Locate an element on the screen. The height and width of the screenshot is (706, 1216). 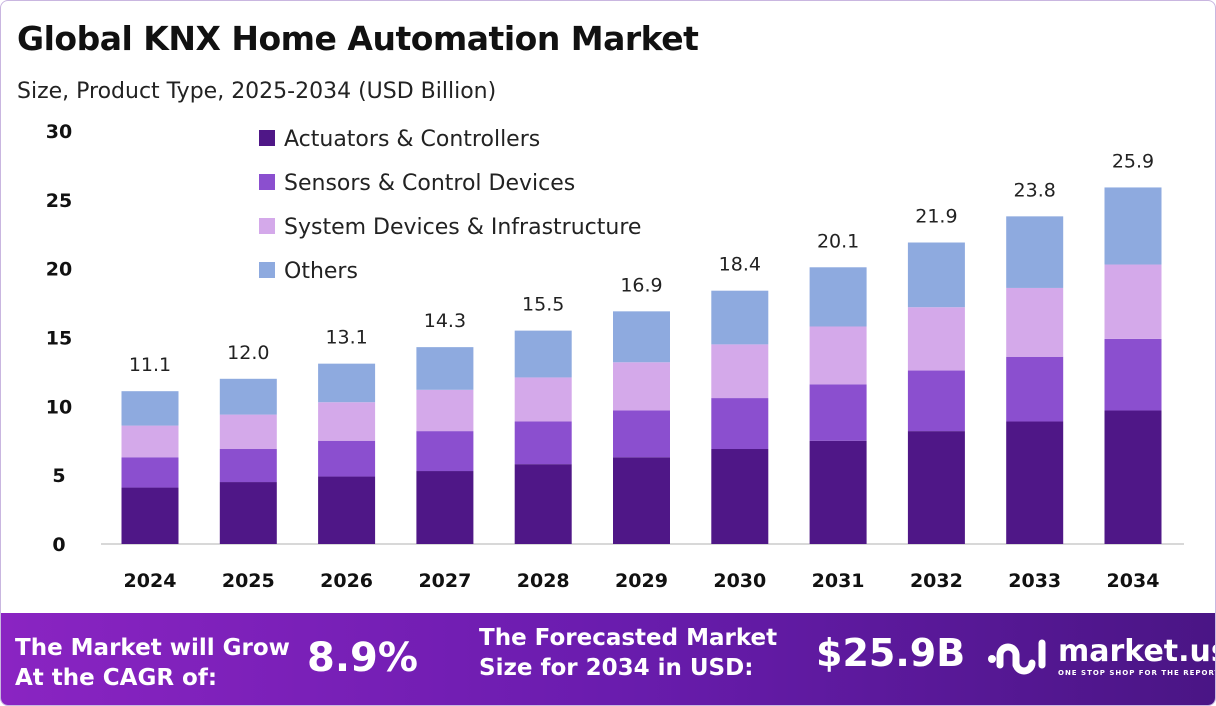
legend-label: System Devices & Infrastructure is located at coordinates (462, 227).